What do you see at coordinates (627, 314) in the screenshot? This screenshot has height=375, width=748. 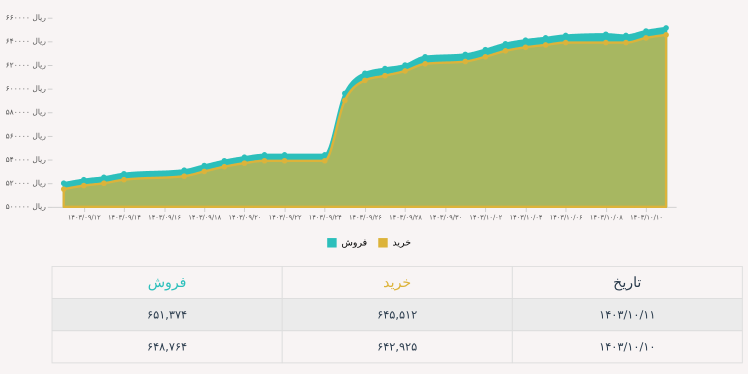 I see `text: ۱۴۰۳/۱۰/۱۱` at bounding box center [627, 314].